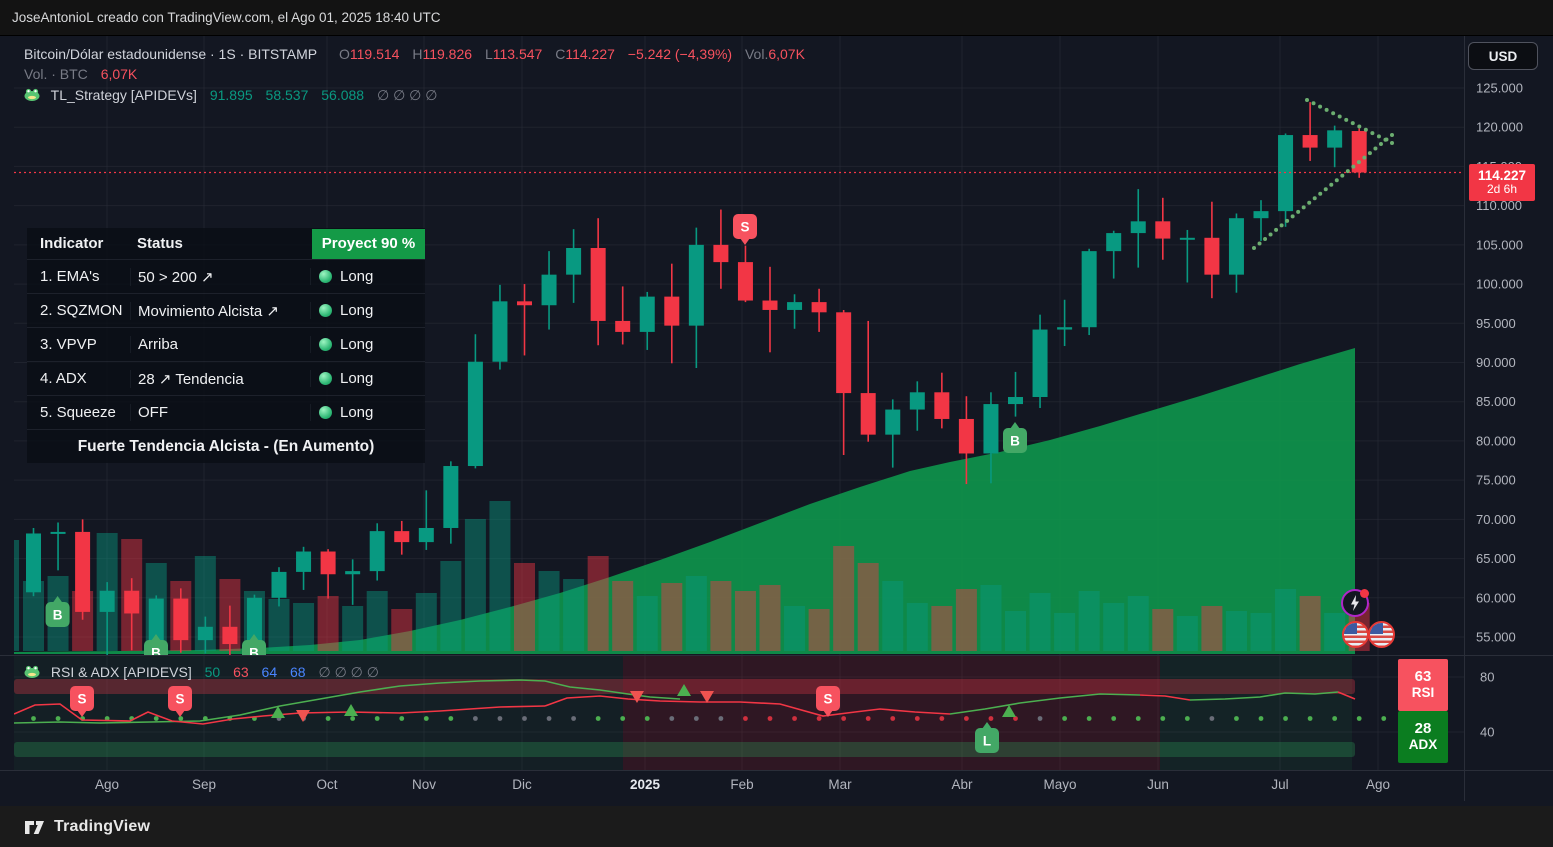 The width and height of the screenshot is (1553, 847). I want to click on currency-toggle-button: USD, so click(1503, 56).